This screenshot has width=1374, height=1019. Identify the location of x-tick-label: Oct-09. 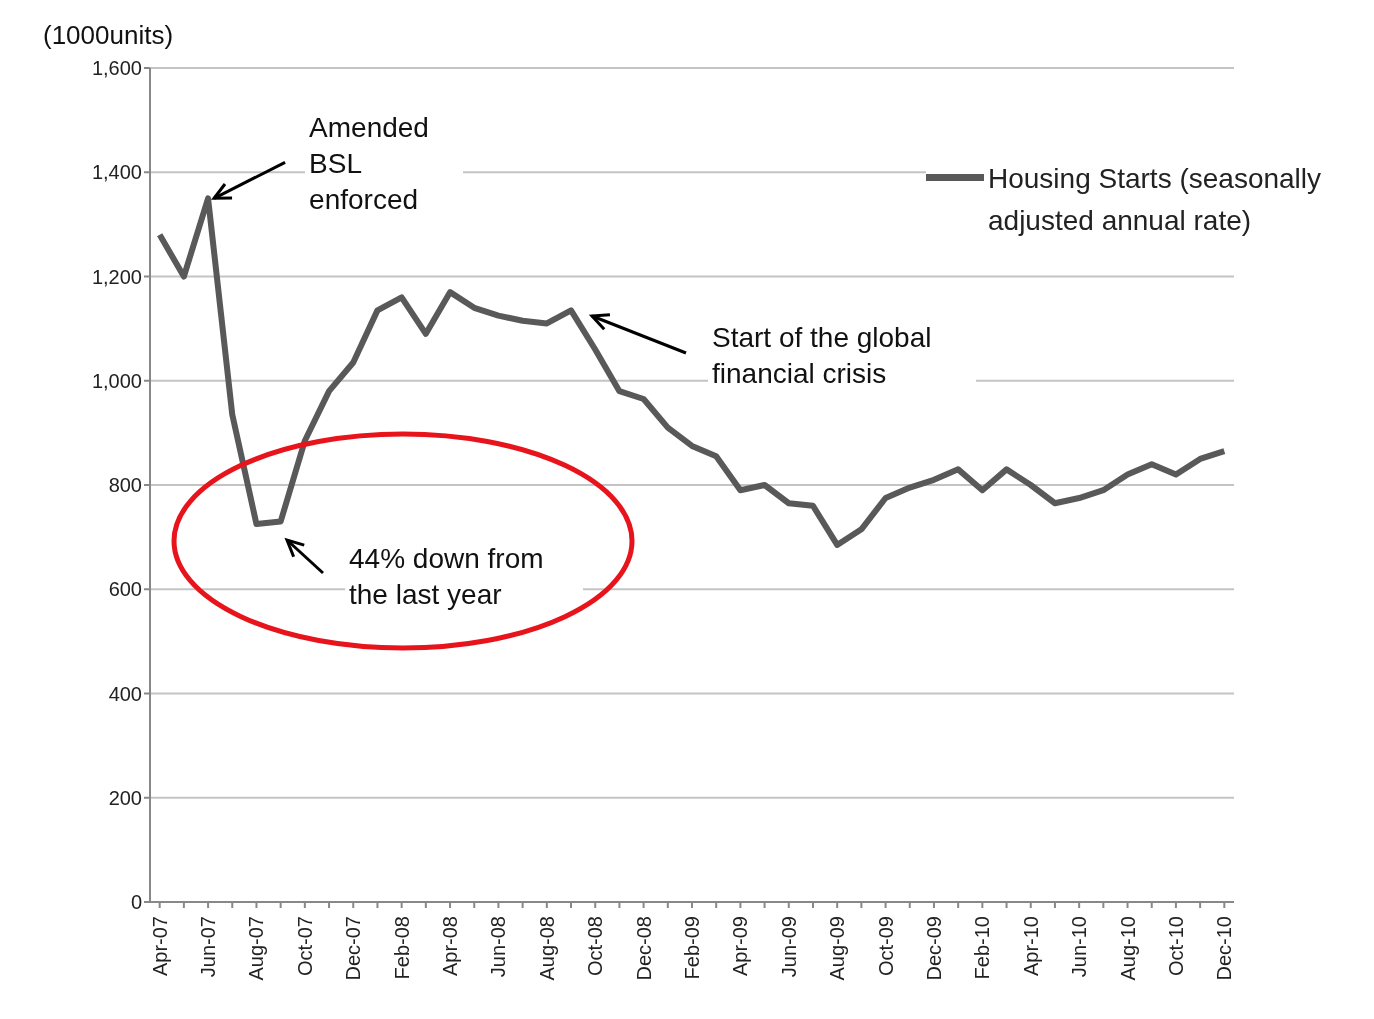
(885, 946).